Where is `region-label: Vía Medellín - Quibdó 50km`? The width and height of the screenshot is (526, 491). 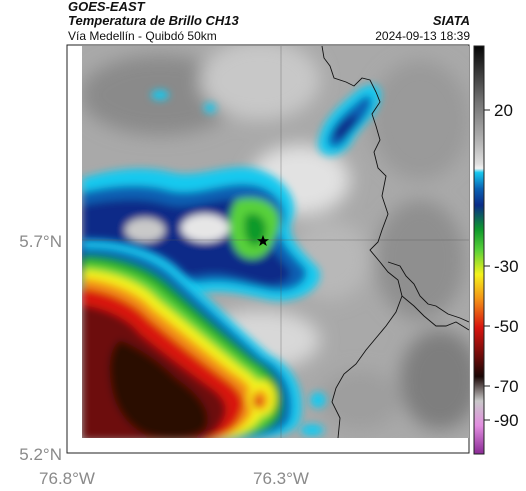 region-label: Vía Medellín - Quibdó 50km is located at coordinates (142, 36).